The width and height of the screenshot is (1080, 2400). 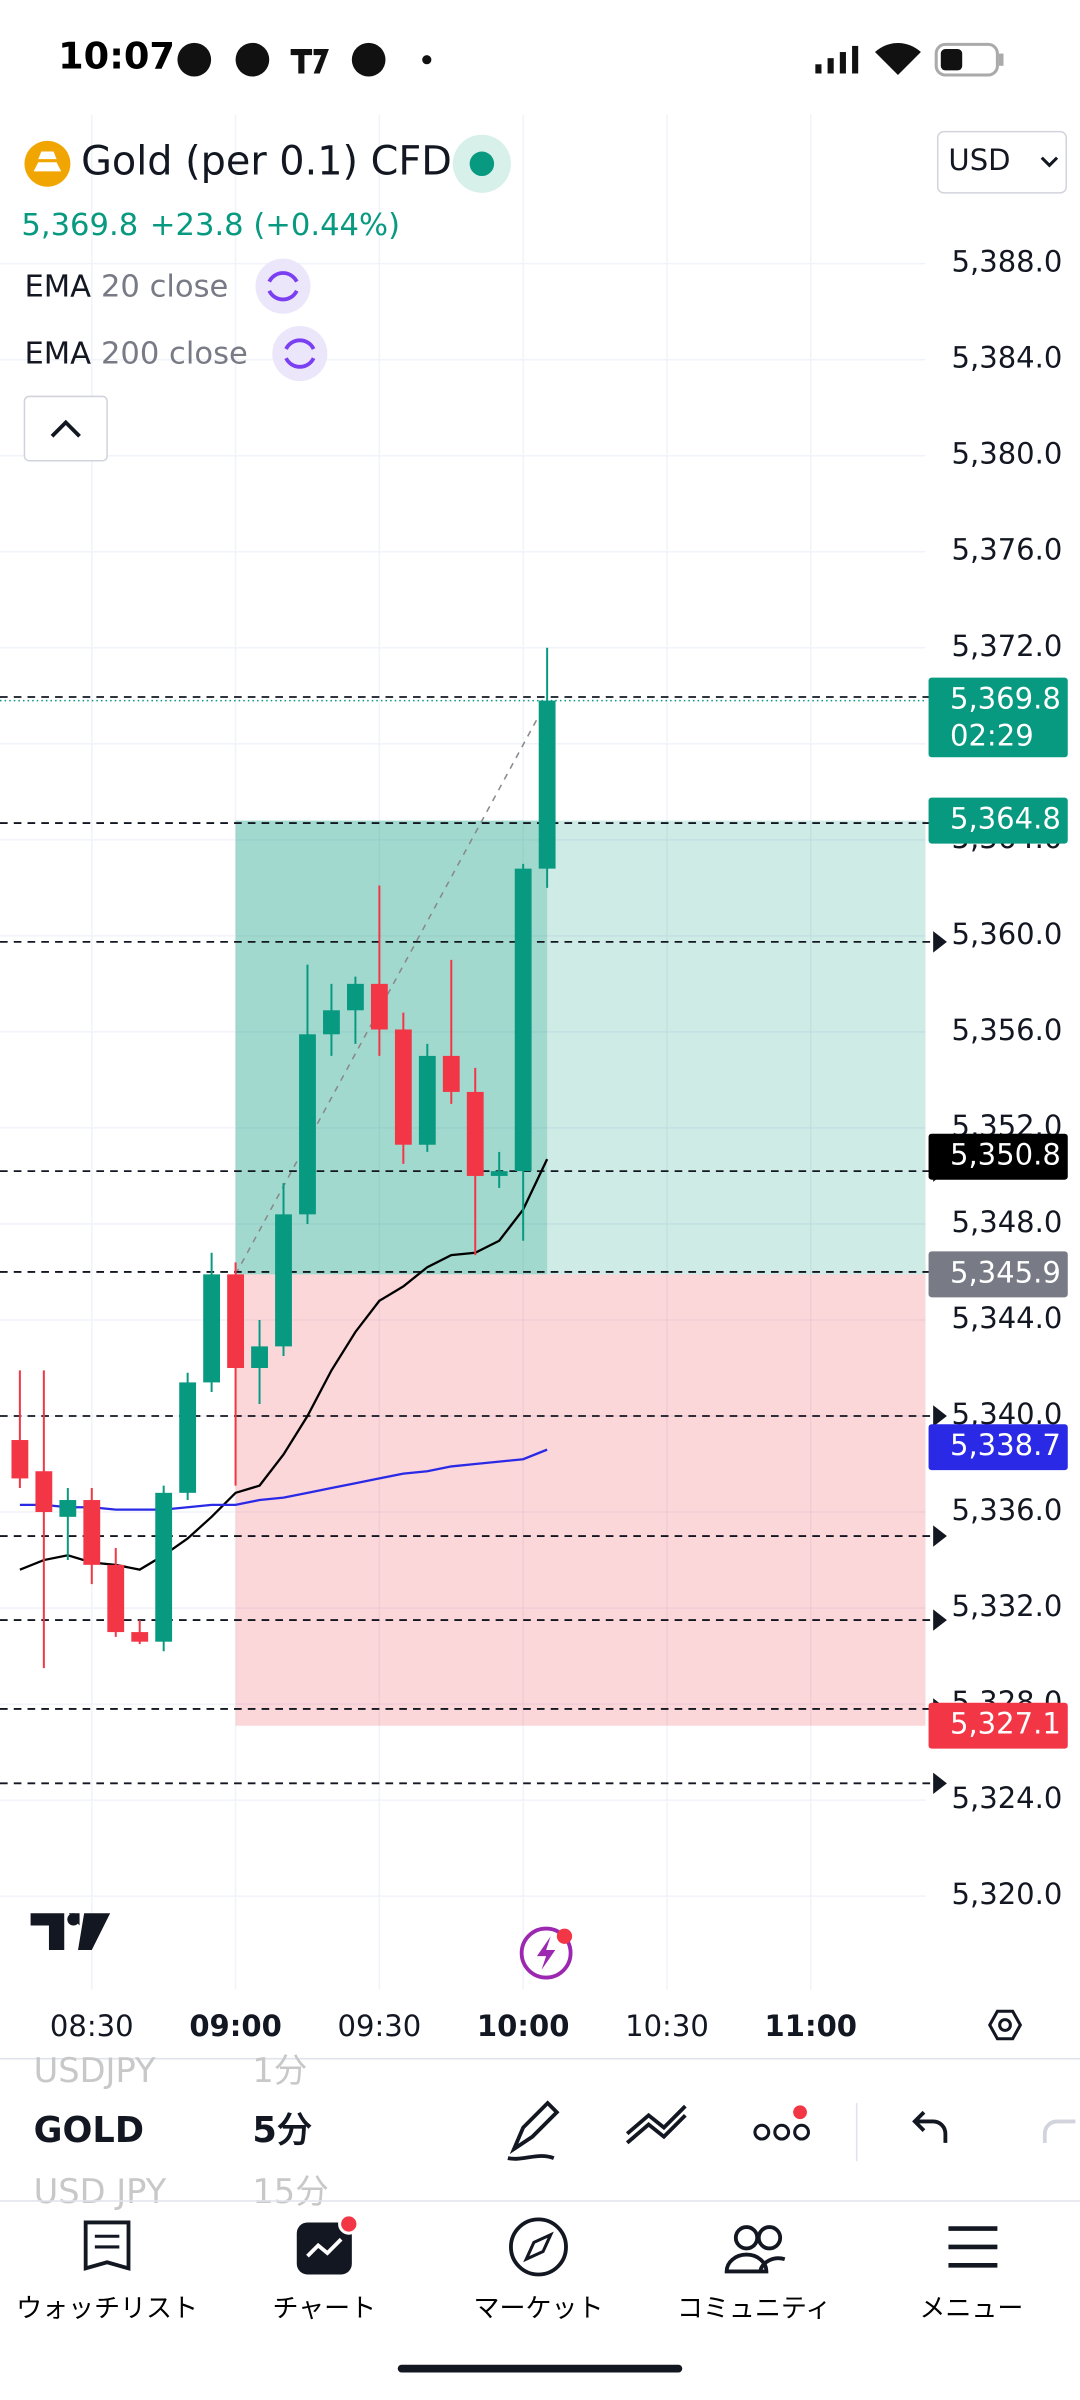 What do you see at coordinates (992, 735) in the screenshot?
I see `countdown: 02:29` at bounding box center [992, 735].